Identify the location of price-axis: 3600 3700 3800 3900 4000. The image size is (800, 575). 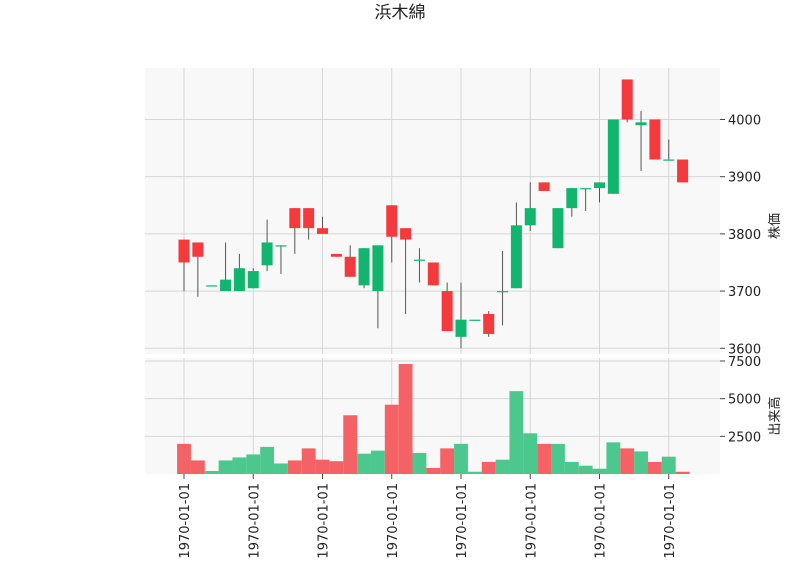
(740, 235).